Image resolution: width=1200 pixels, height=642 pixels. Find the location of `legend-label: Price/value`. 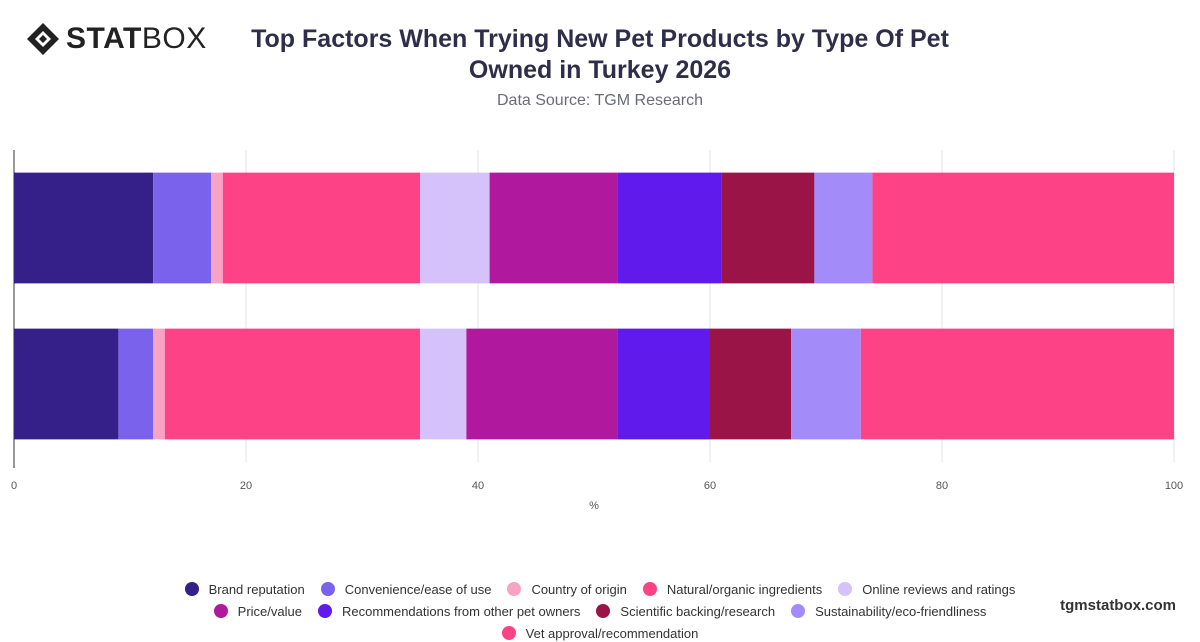

legend-label: Price/value is located at coordinates (269, 611).